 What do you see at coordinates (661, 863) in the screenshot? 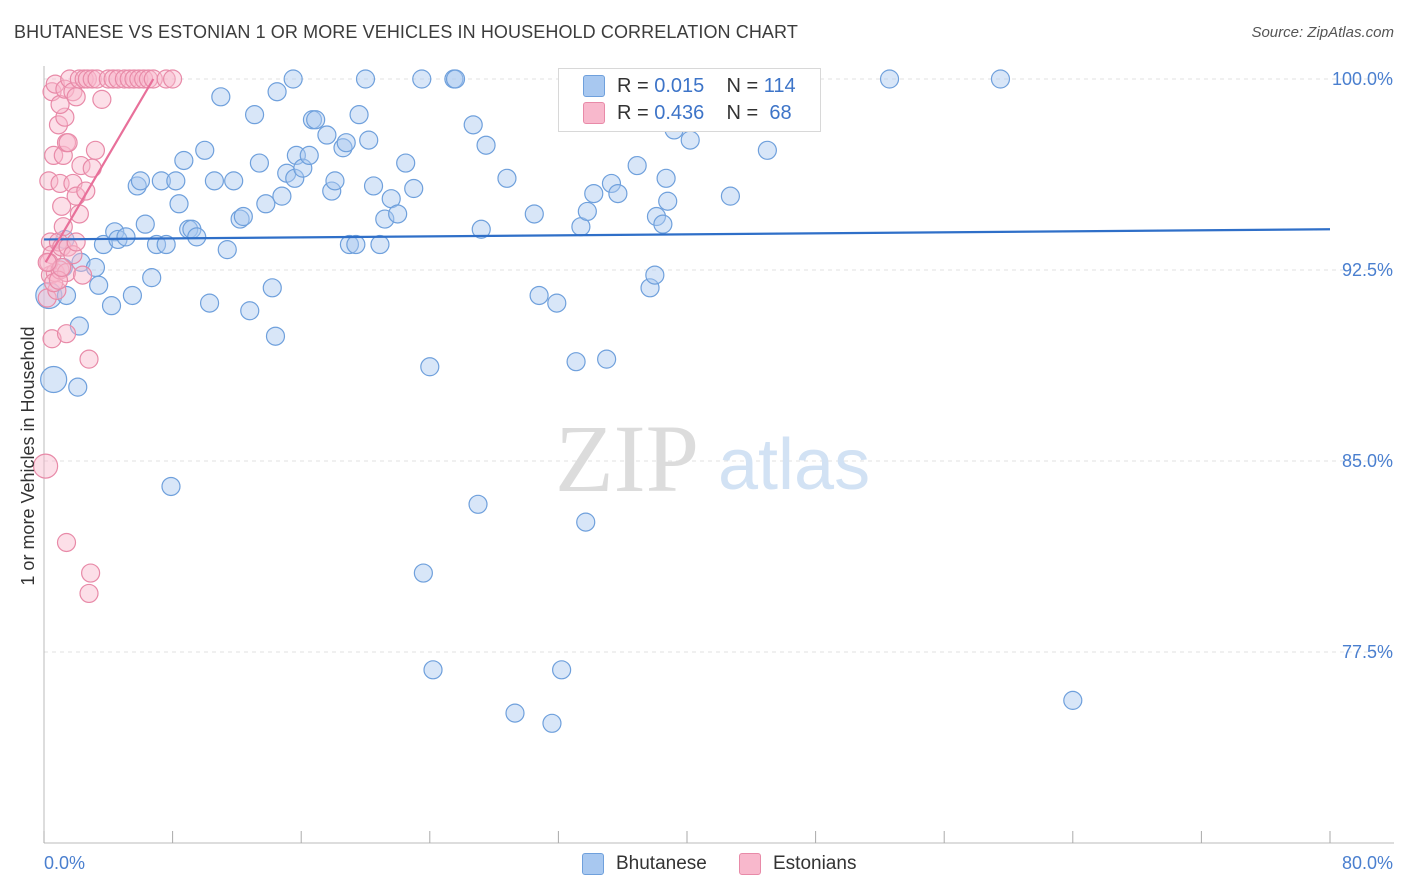
I see `legend-label-bhutanese: Bhutanese` at bounding box center [661, 863].